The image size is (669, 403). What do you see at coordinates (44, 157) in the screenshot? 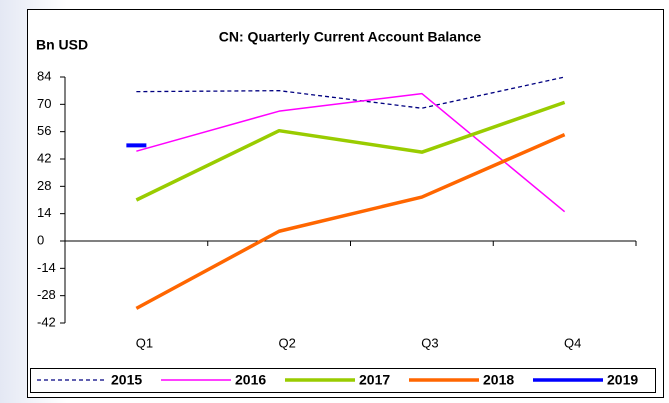
I see `y-tick-label: 42` at bounding box center [44, 157].